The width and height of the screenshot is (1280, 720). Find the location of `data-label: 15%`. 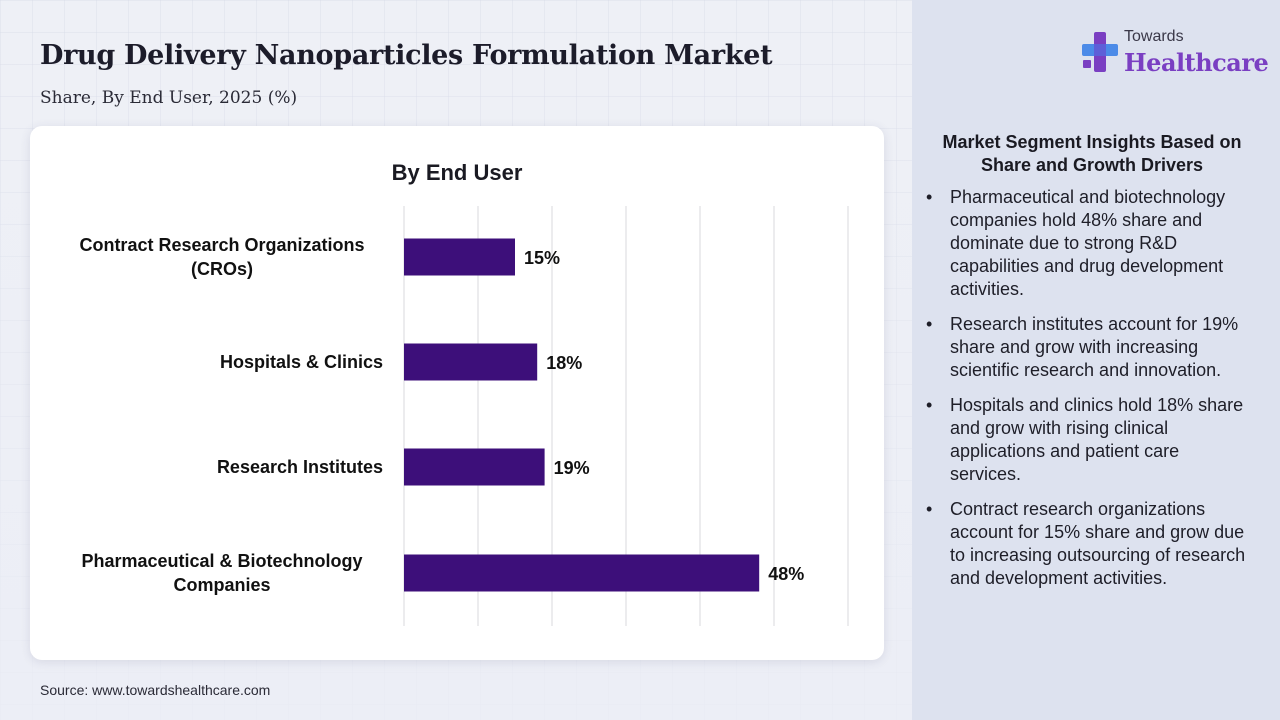

data-label: 15% is located at coordinates (542, 258).